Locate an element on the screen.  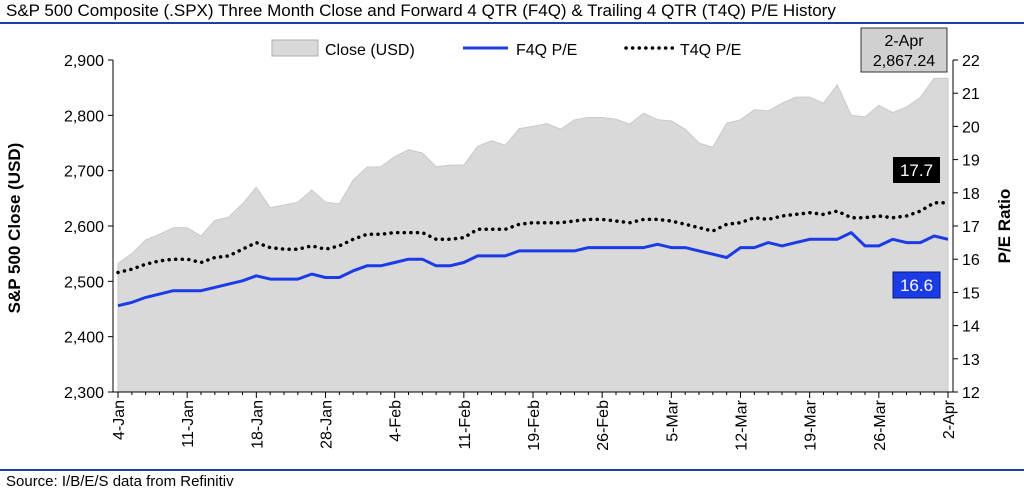
series-t4q-line is located at coordinates (533, 238).